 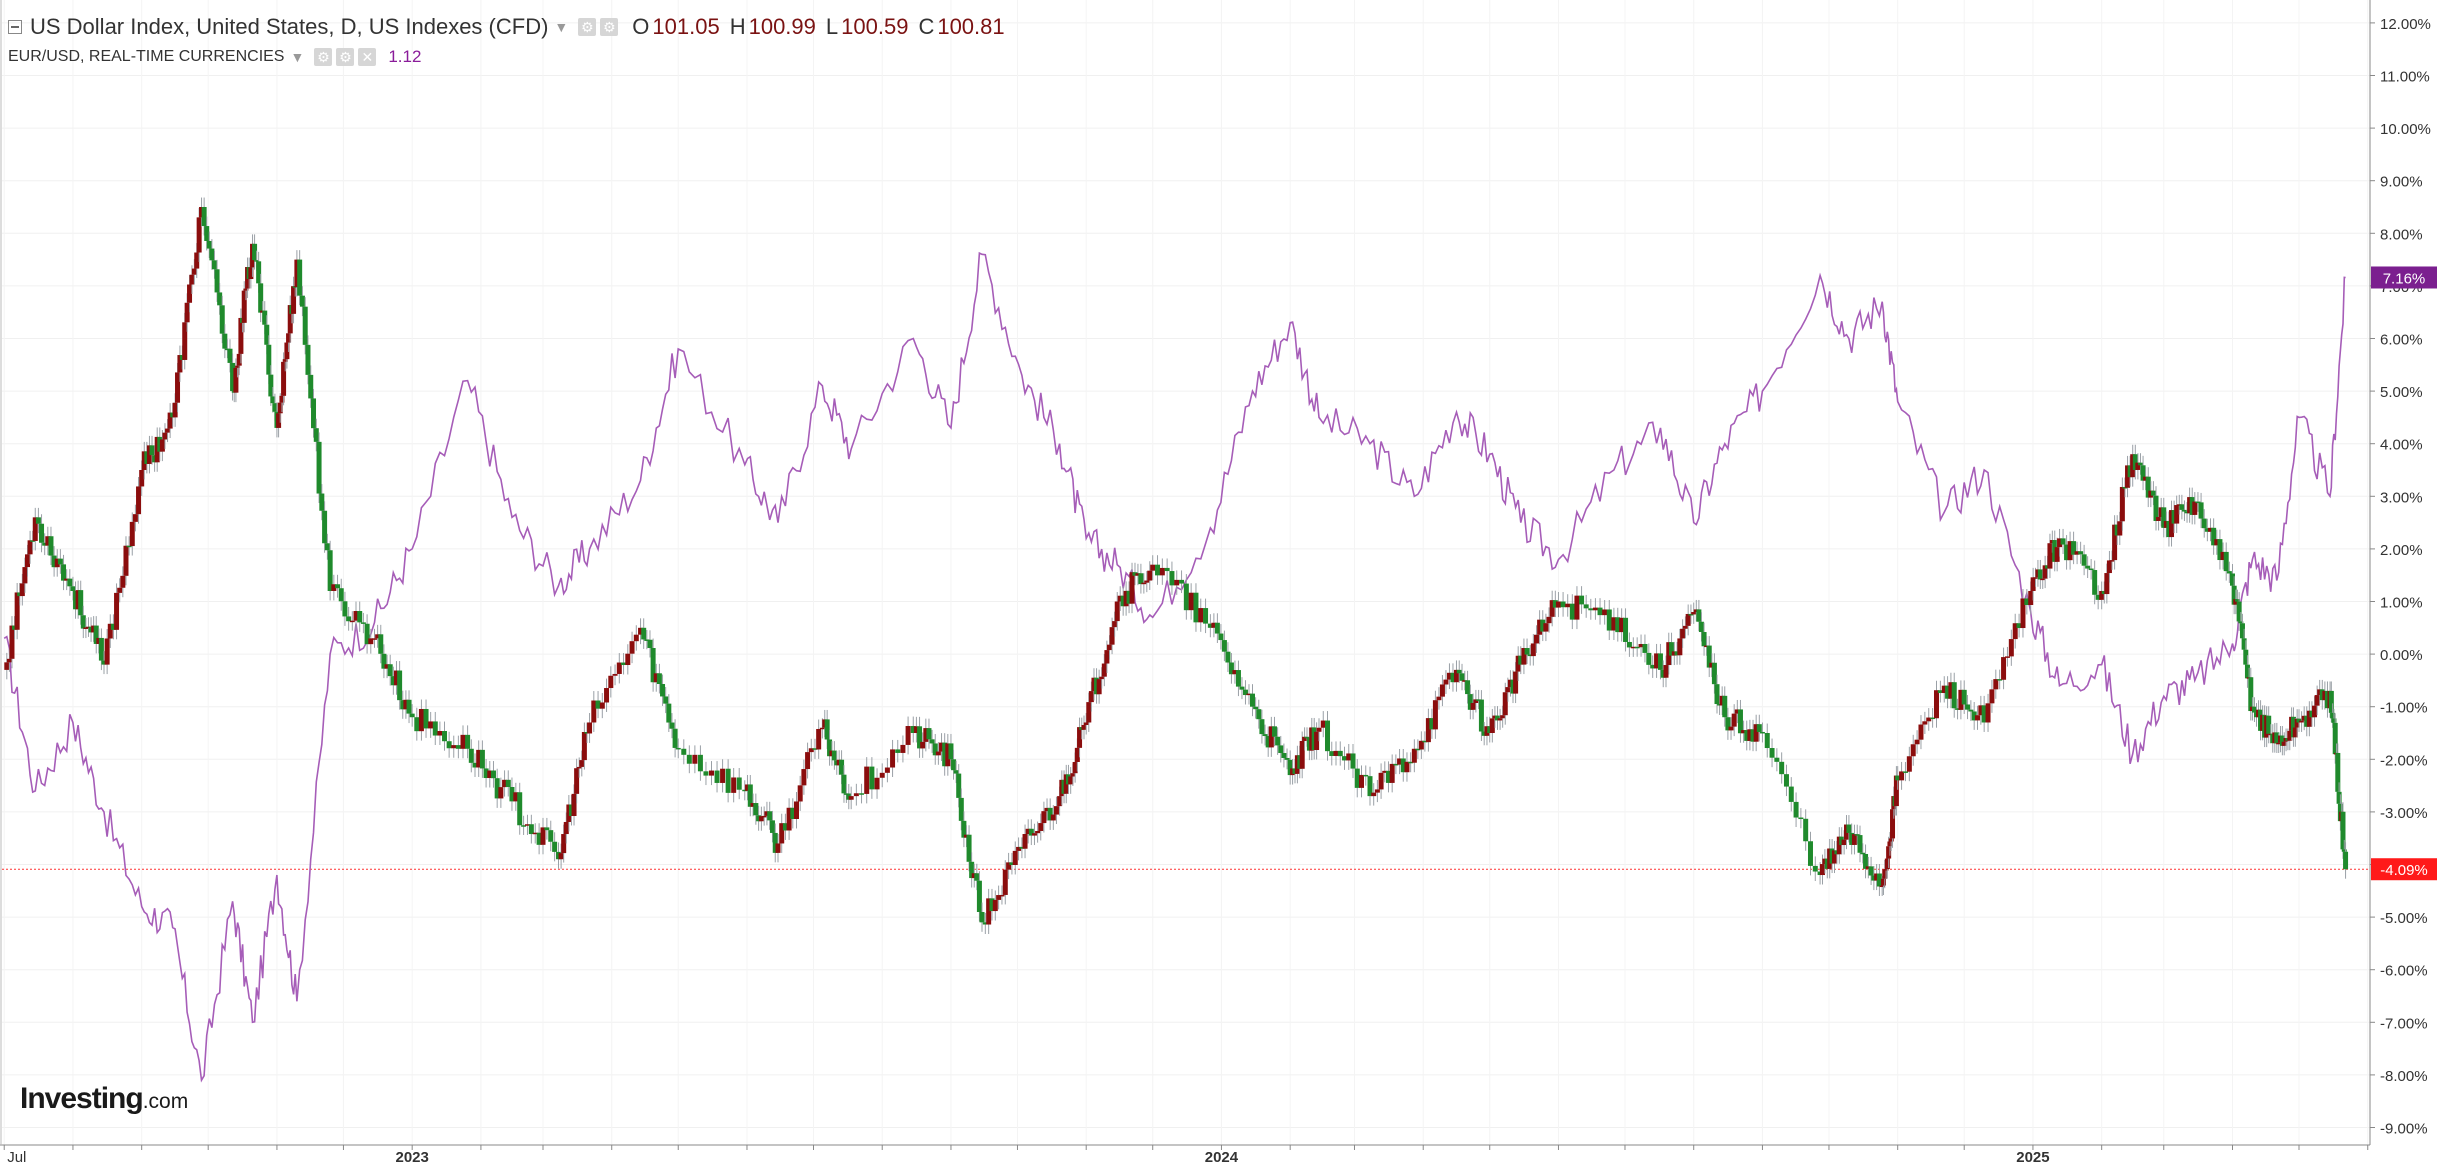 I want to click on close-icon: ✕, so click(x=367, y=57).